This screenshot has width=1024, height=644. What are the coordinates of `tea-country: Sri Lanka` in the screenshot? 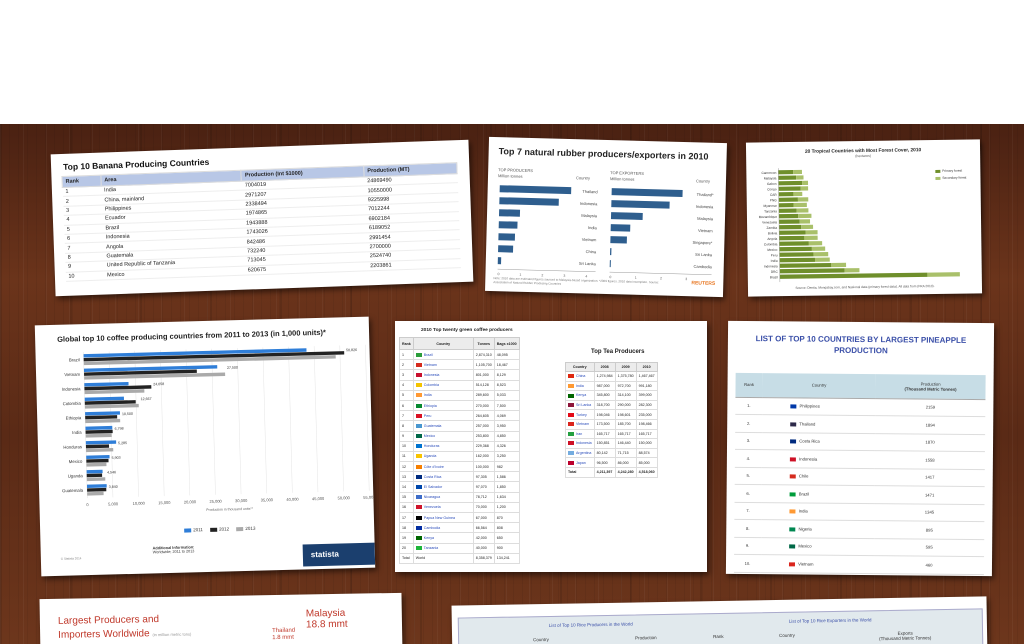 It's located at (580, 405).